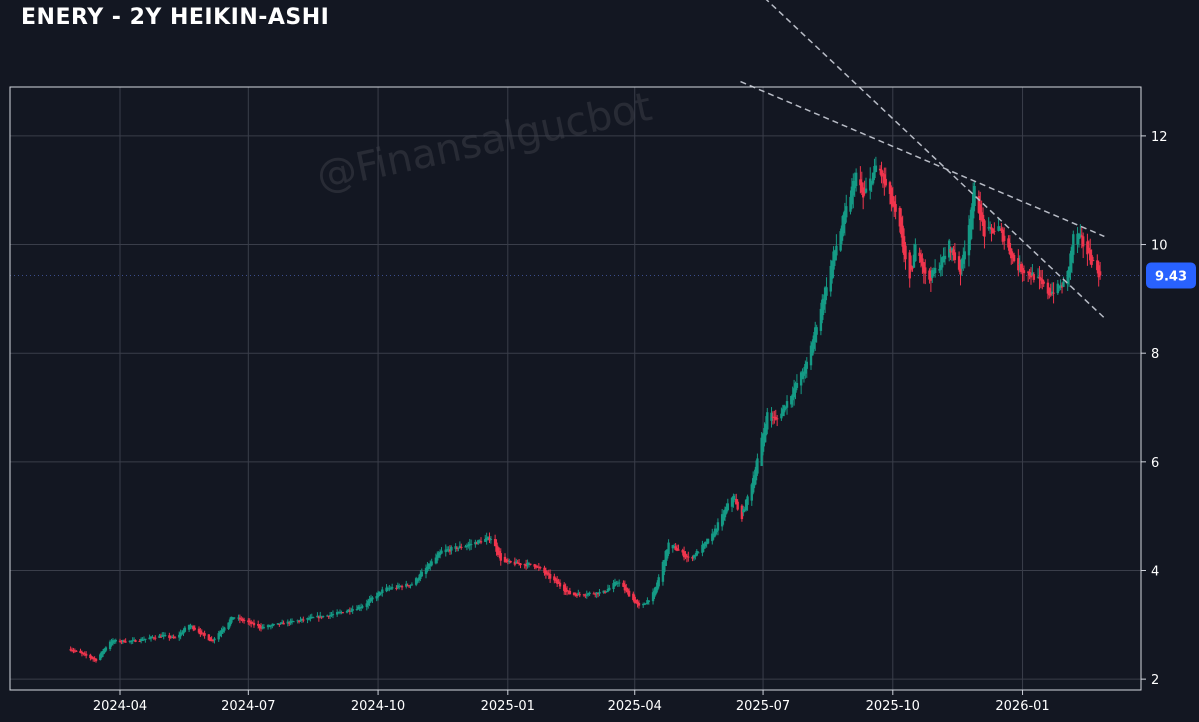 This screenshot has height=722, width=1199. Describe the element at coordinates (248, 706) in the screenshot. I see `x-tick-label: 2024-07` at that location.